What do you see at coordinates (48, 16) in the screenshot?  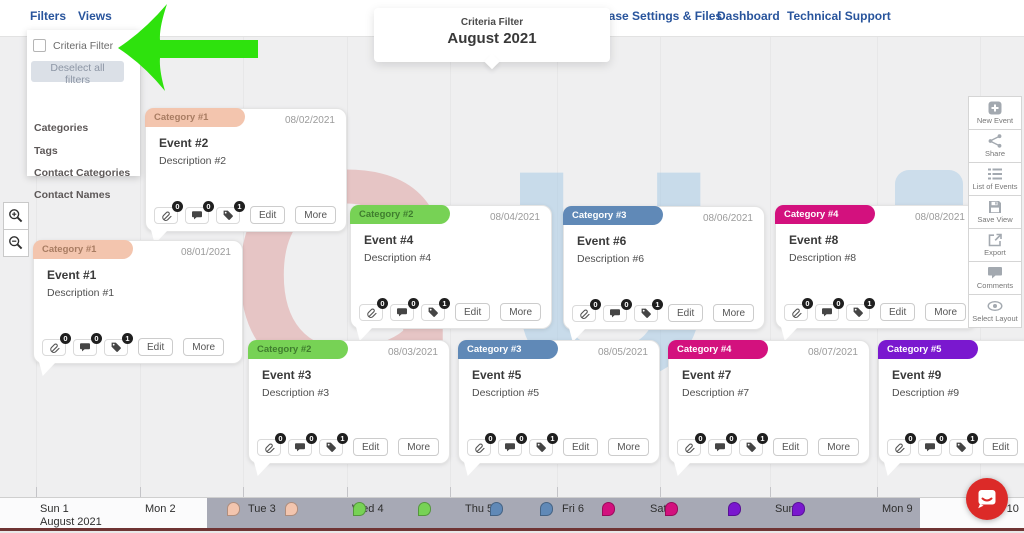 I see `nav-filters: Filters` at bounding box center [48, 16].